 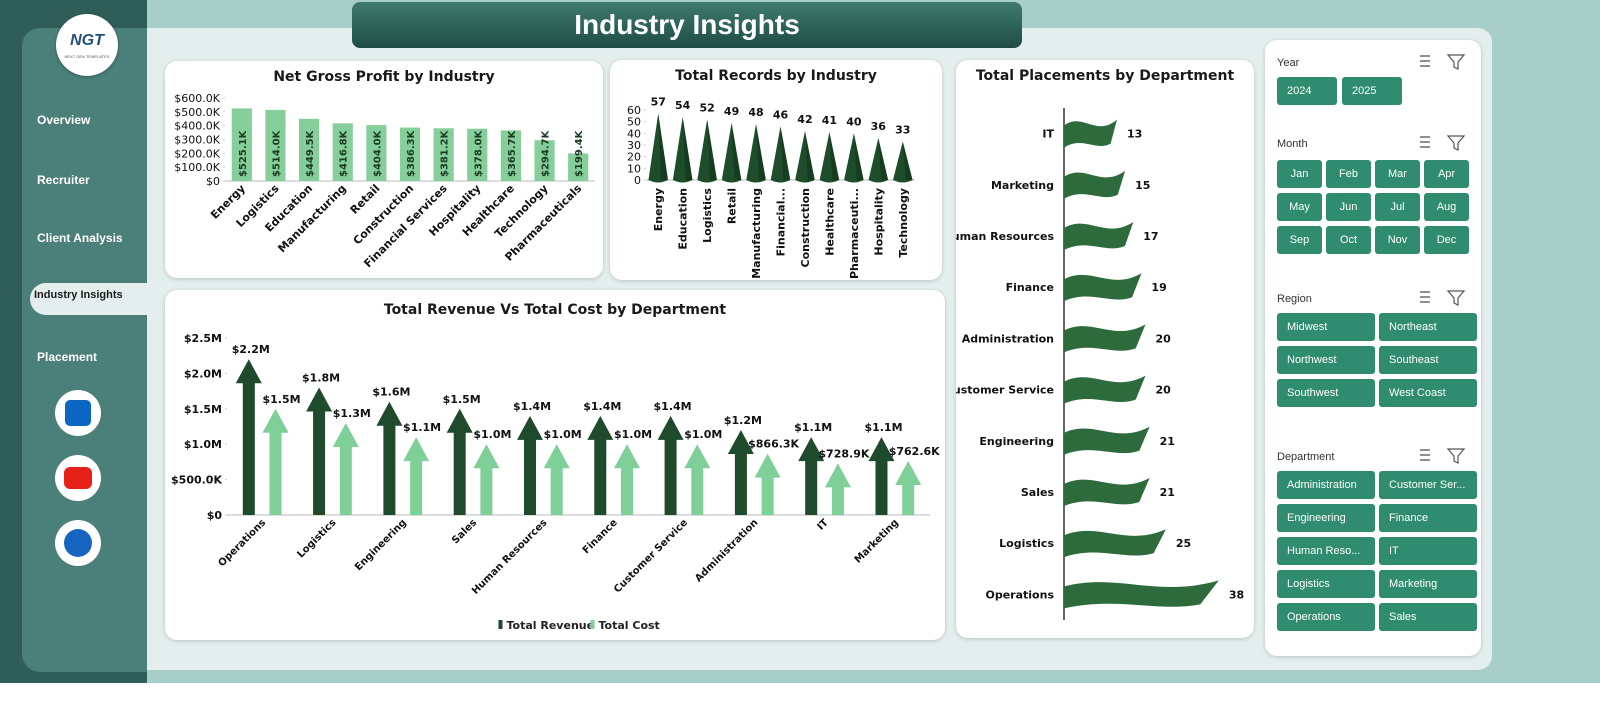 I want to click on nav-item: Client Analysis, so click(x=80, y=238).